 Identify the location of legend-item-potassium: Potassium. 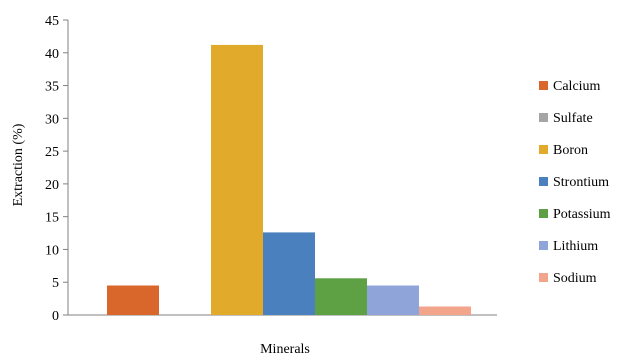
(575, 214).